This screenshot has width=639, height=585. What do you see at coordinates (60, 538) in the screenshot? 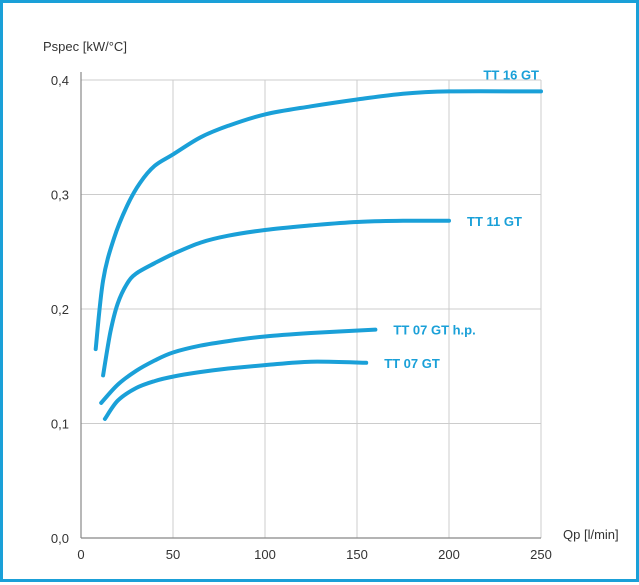
I see `y-tick-label: 0,0` at bounding box center [60, 538].